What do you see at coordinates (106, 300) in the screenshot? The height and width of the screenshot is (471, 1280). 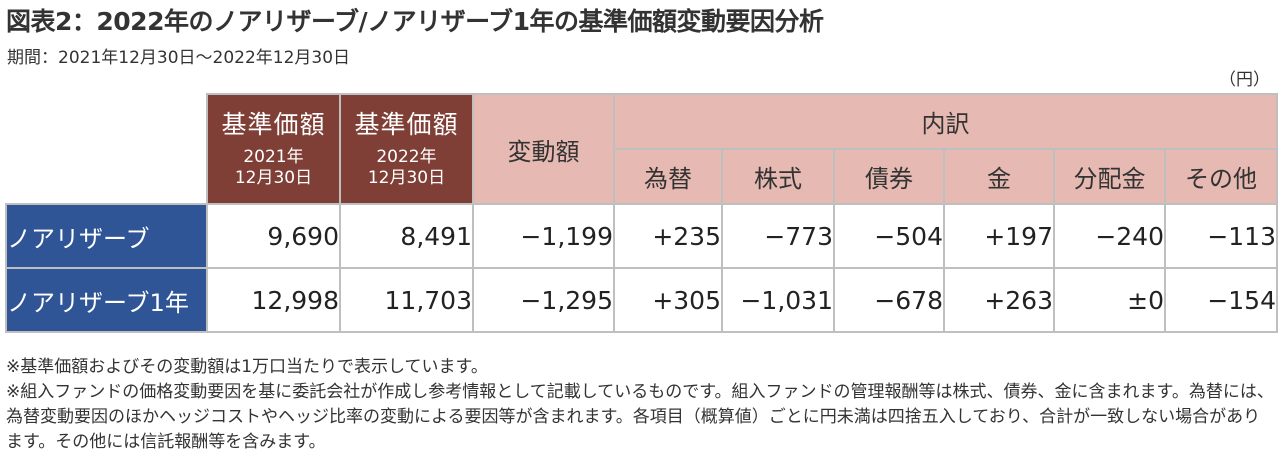 I see `row-name: ノアリザーブ1年` at bounding box center [106, 300].